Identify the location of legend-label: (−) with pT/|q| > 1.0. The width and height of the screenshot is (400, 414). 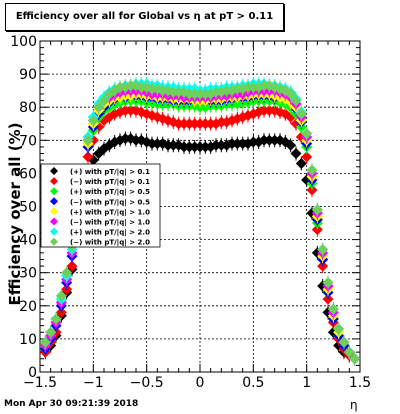
(110, 223).